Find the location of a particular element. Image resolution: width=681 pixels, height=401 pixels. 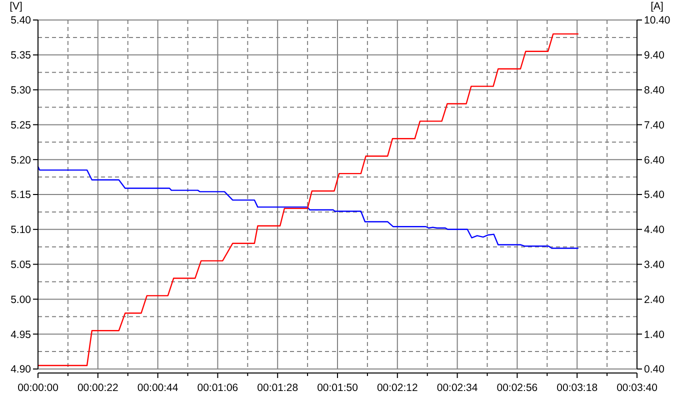

x-tick-label: 00:01:06 is located at coordinates (217, 388).